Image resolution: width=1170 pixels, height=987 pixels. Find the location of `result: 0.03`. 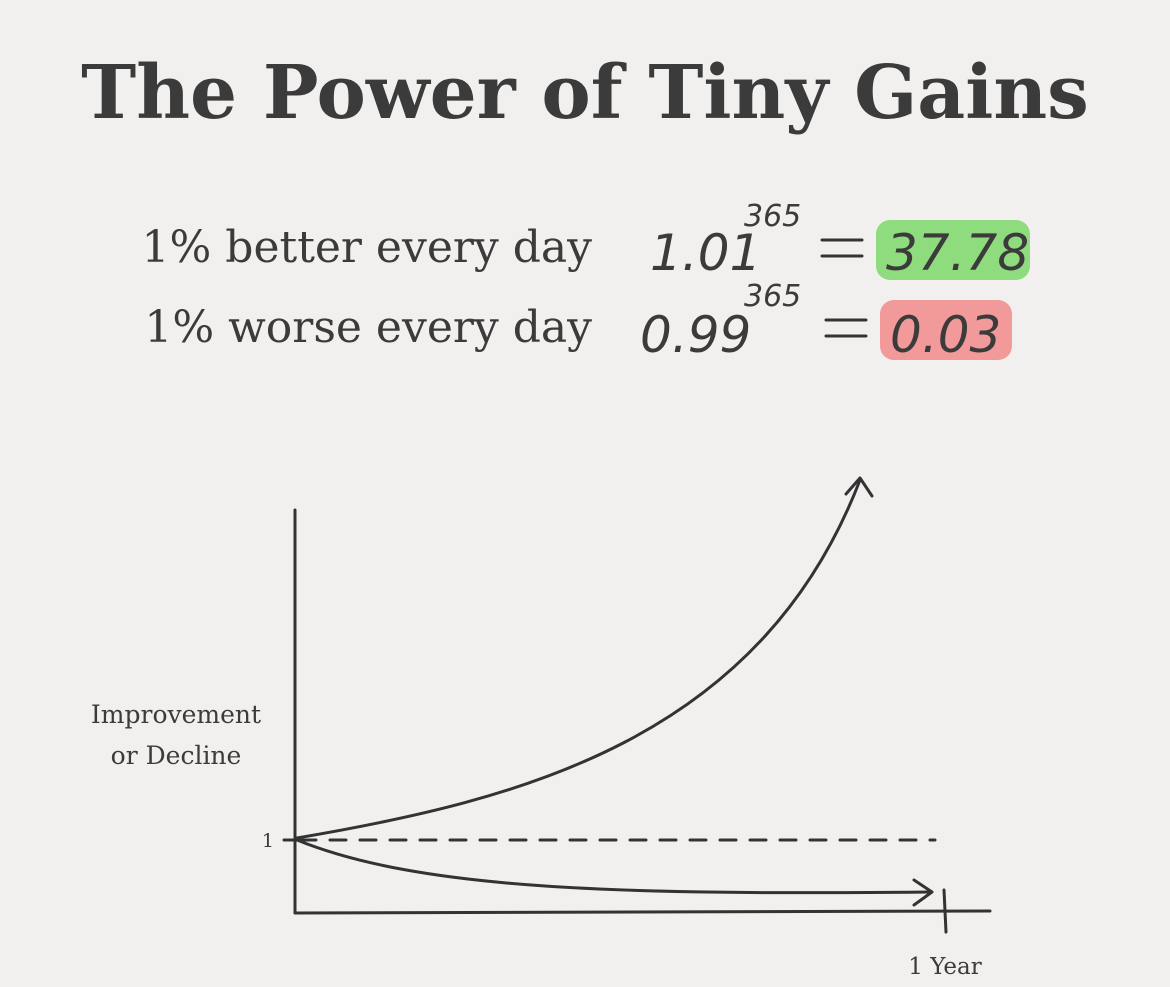

result: 0.03 is located at coordinates (945, 335).